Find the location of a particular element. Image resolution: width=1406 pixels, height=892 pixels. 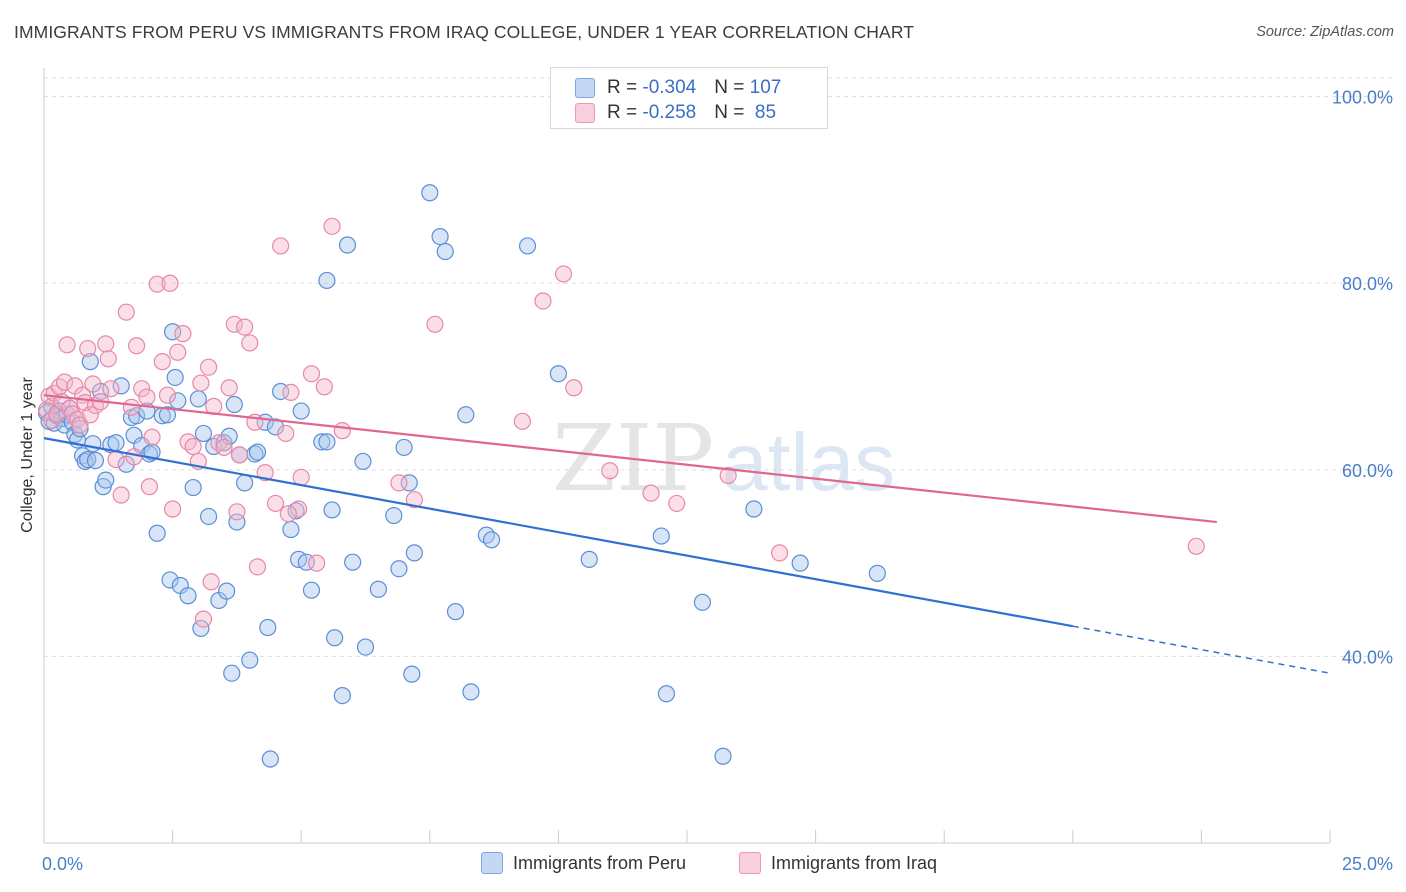

peru-r-value: -0.304 is located at coordinates (669, 87).